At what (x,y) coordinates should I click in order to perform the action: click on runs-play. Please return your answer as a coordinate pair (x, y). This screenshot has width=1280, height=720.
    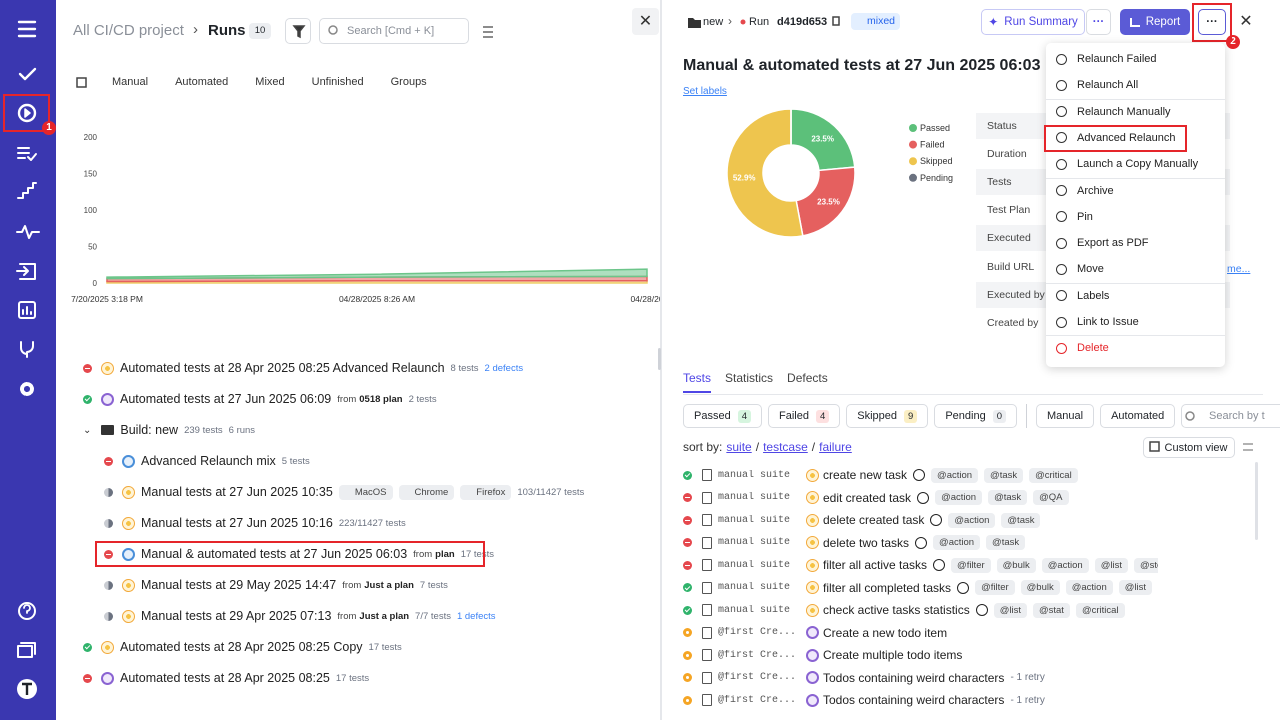
    Looking at the image, I should click on (27, 113).